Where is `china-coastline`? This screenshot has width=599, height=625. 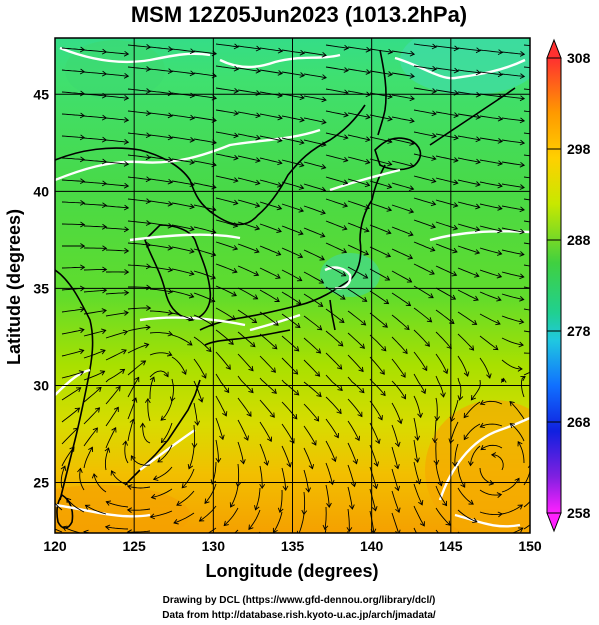 china-coastline is located at coordinates (74, 385).